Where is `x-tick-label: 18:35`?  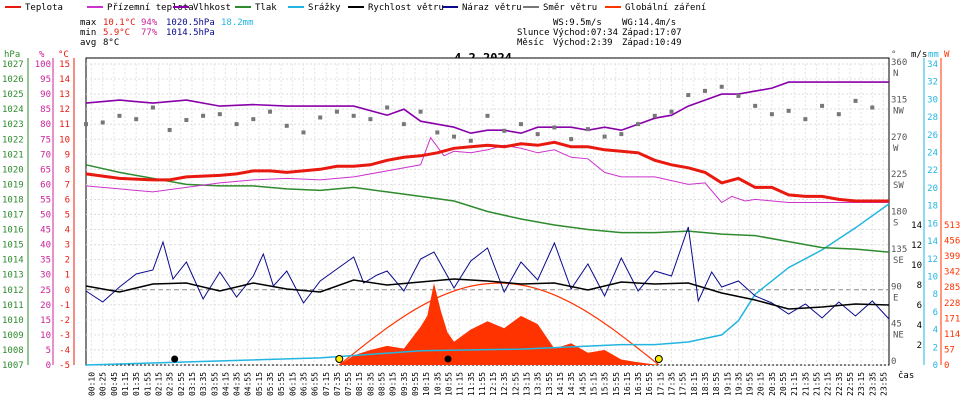 x-tick-label: 18:35 is located at coordinates (705, 384).